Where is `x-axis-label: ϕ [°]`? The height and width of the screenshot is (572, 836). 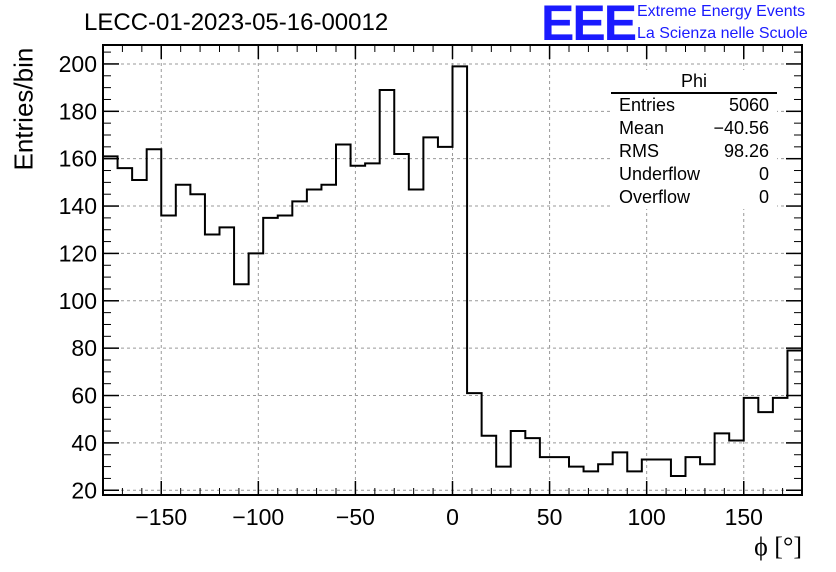 x-axis-label: ϕ [°] is located at coordinates (778, 546).